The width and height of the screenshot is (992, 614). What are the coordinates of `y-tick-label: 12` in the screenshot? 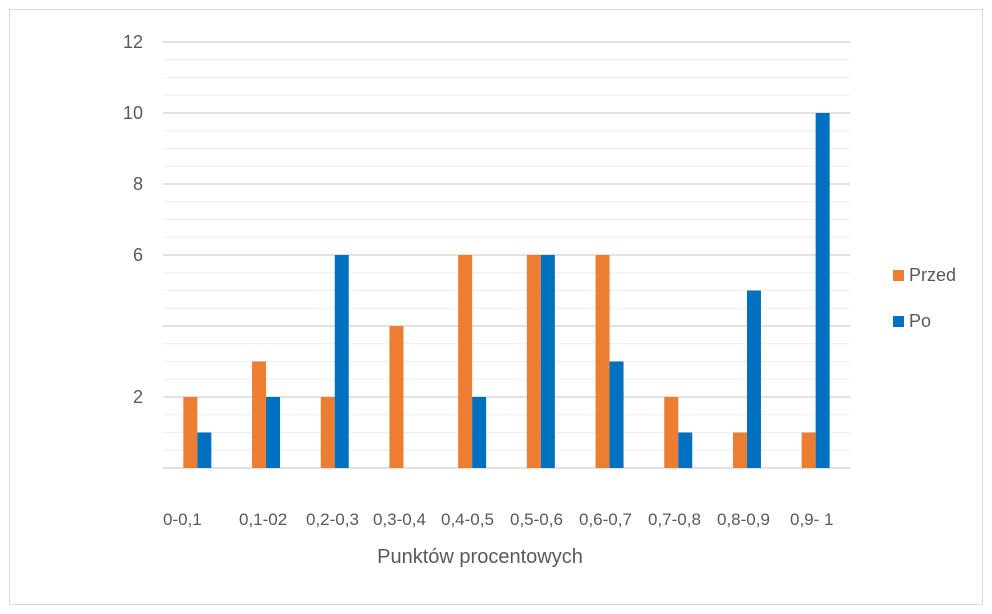 It's located at (133, 42).